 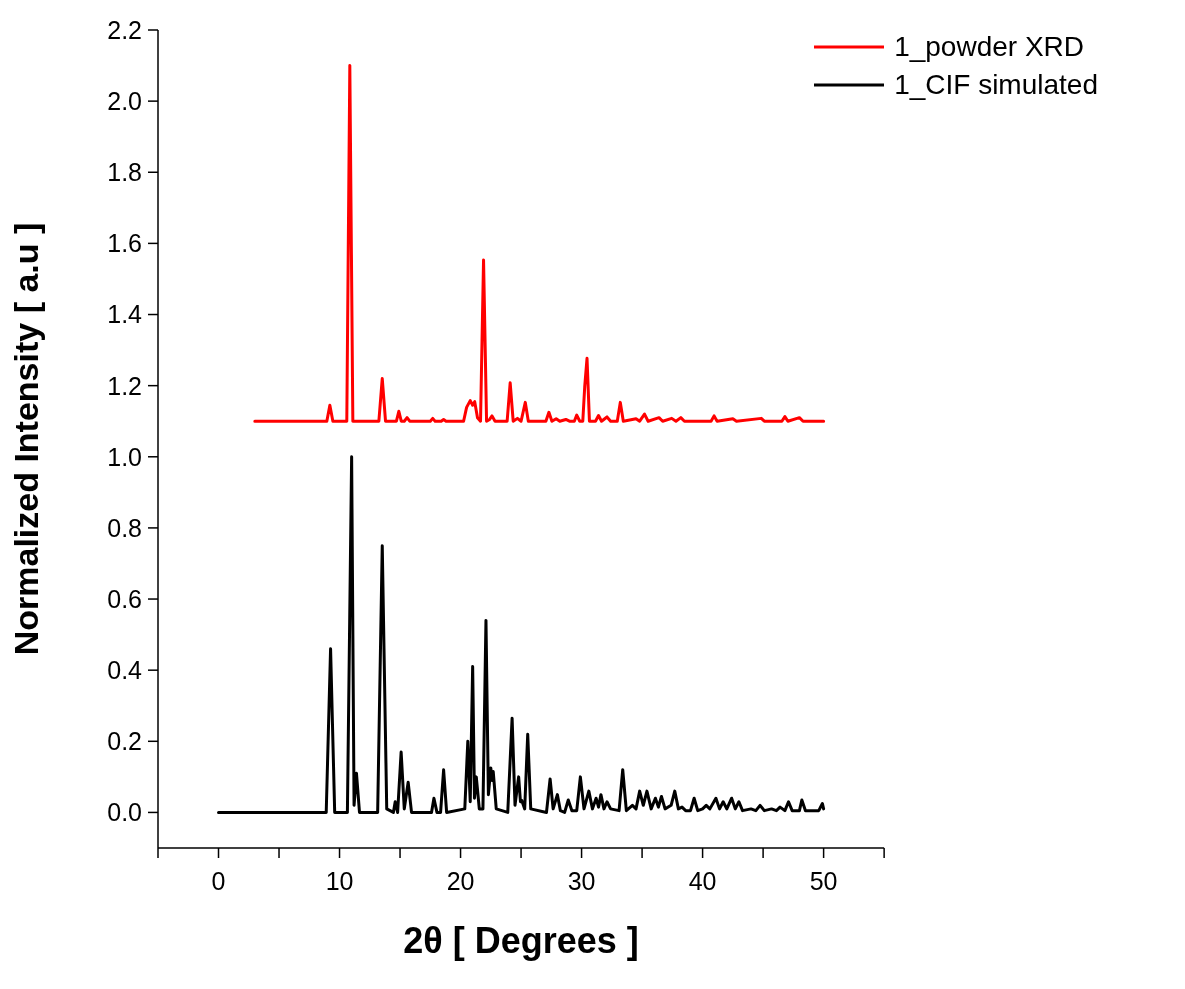 What do you see at coordinates (124, 456) in the screenshot?
I see `y-tick-label: 1.0` at bounding box center [124, 456].